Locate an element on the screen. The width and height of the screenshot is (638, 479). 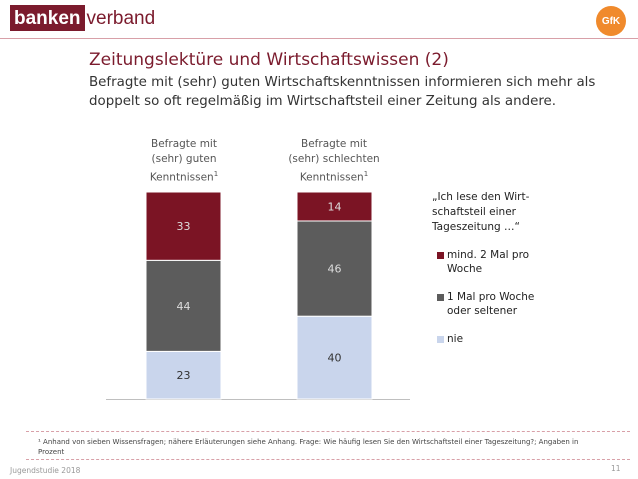
column-header-good: Befragte mit (sehr) guten Kenntnissen1 is located at coordinates (184, 161).